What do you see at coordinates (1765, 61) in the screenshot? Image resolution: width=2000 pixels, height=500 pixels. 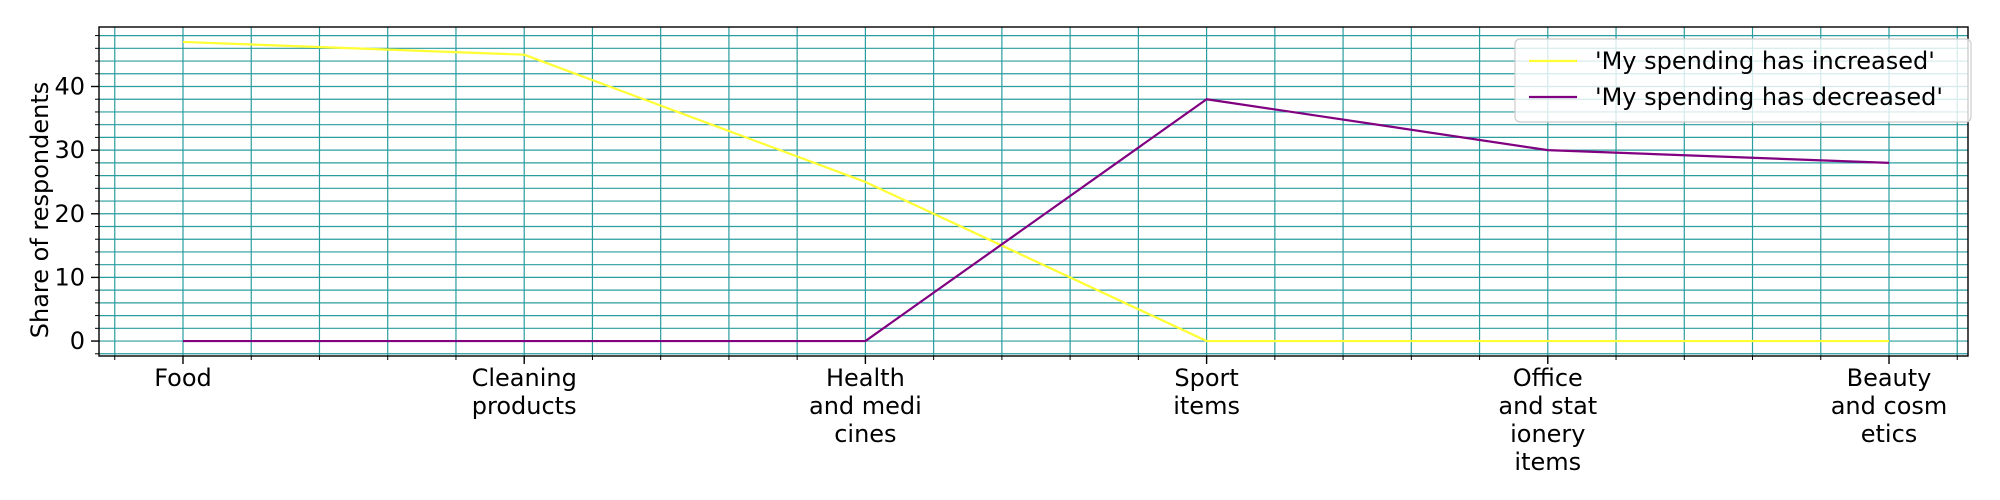 I see `legend-entry-1: 'My spending has increased'` at bounding box center [1765, 61].